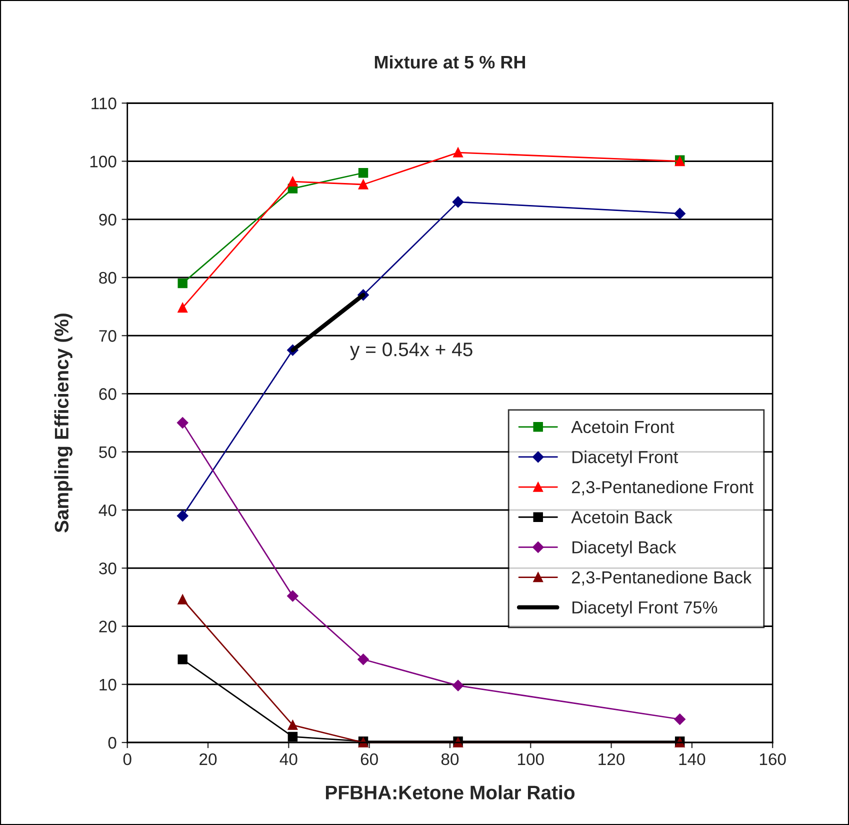  Describe the element at coordinates (107, 278) in the screenshot. I see `y-tick-label: 80` at that location.